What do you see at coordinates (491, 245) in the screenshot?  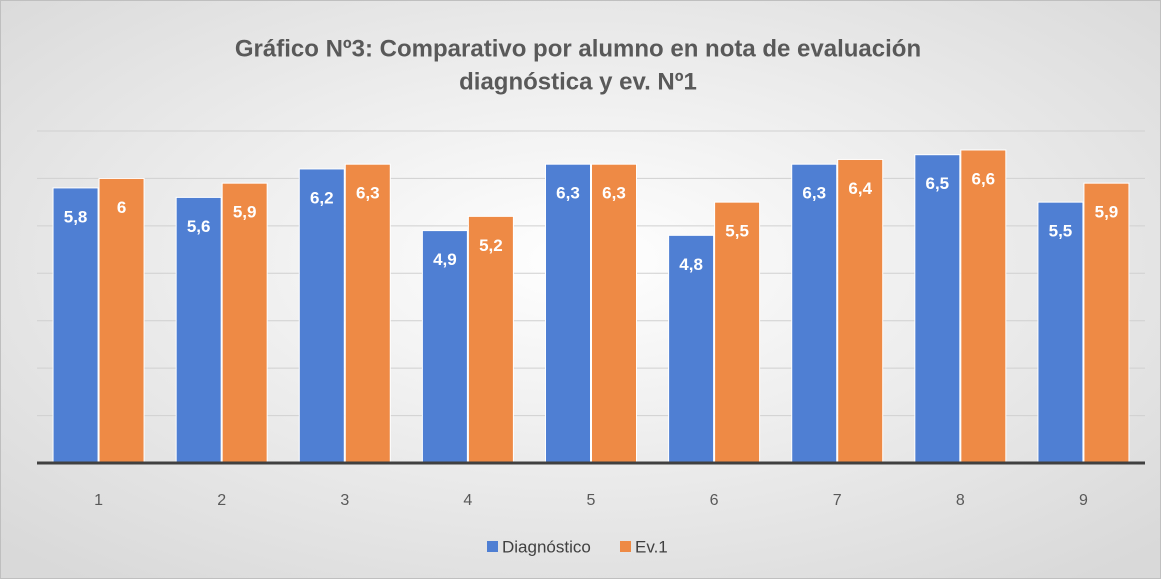 I see `data-label: 5,2` at bounding box center [491, 245].